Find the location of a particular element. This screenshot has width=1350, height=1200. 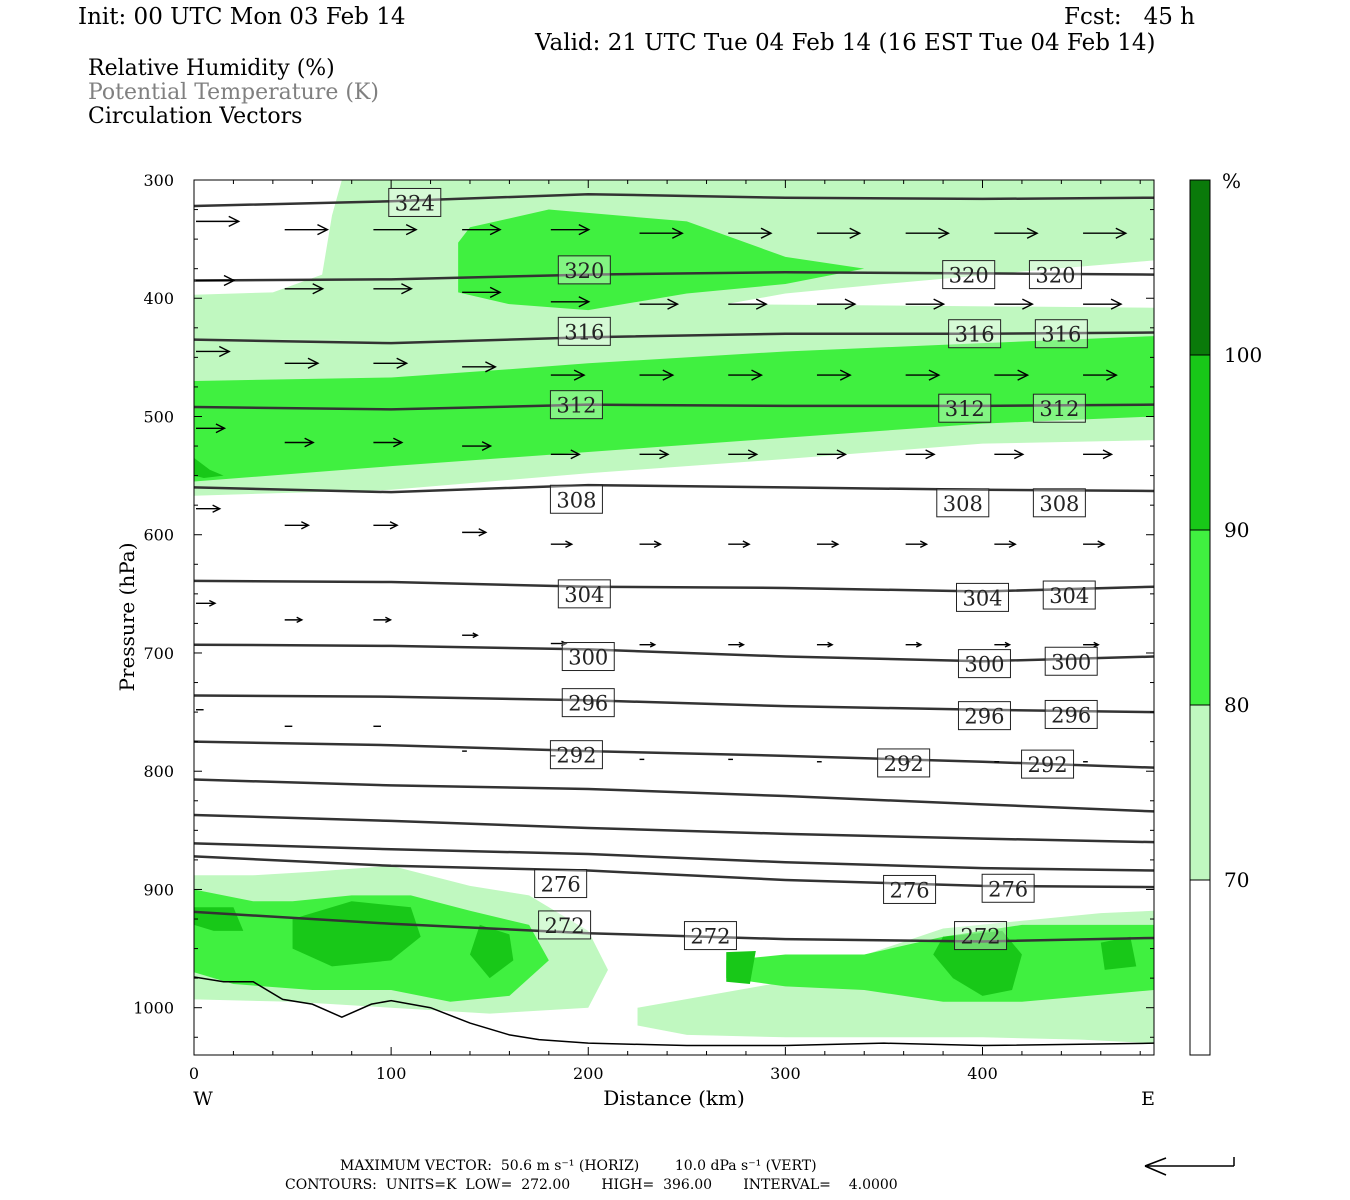

x-tick-label: 100 is located at coordinates (391, 1073).